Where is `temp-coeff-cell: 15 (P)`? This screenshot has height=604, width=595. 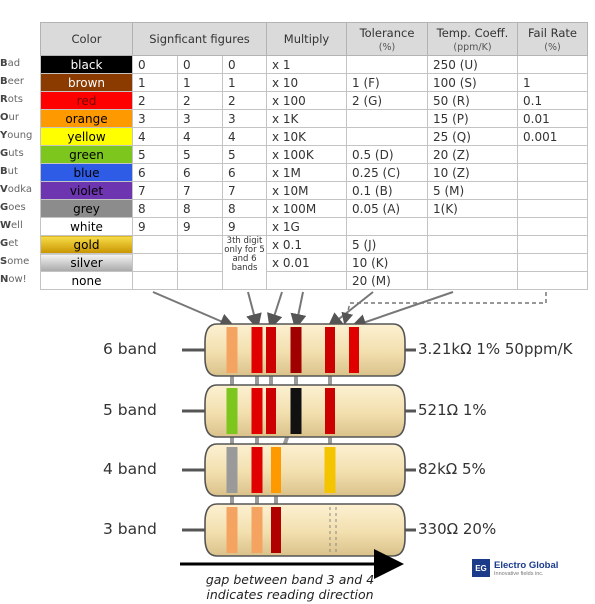
temp-coeff-cell: 15 (P) is located at coordinates (472, 118).